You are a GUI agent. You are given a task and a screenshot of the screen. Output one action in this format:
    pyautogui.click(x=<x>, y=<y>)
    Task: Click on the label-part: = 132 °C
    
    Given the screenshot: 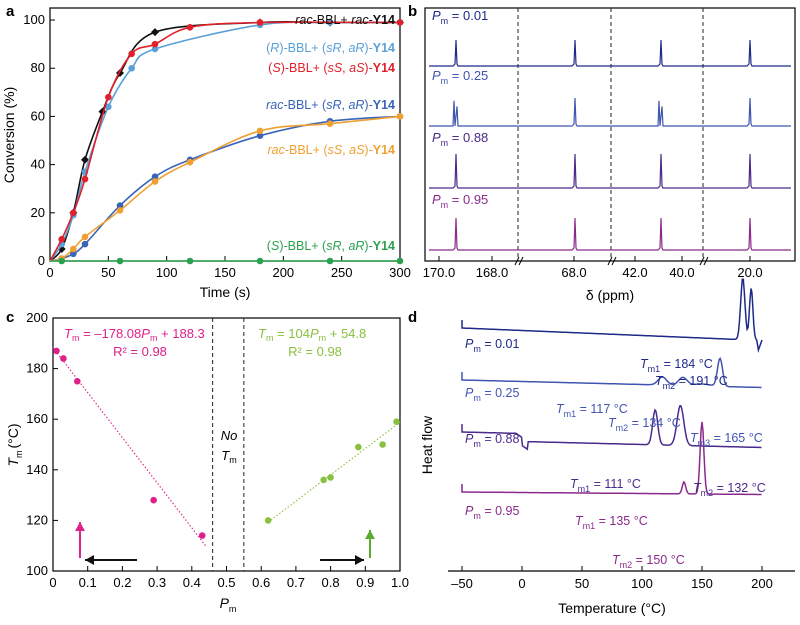 What is the action you would take?
    pyautogui.click(x=739, y=488)
    